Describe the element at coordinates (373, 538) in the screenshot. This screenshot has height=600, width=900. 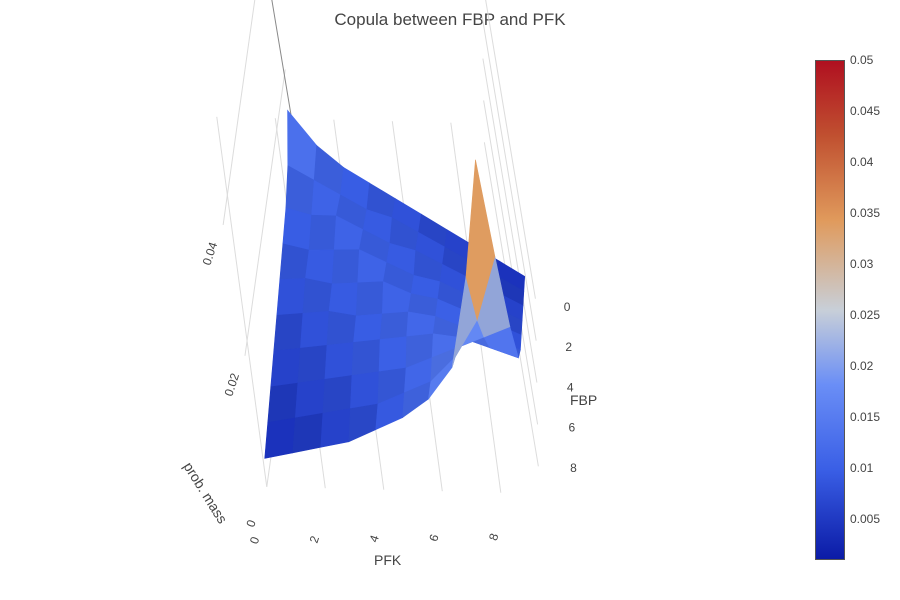
I see `x-tick-label: 4` at that location.